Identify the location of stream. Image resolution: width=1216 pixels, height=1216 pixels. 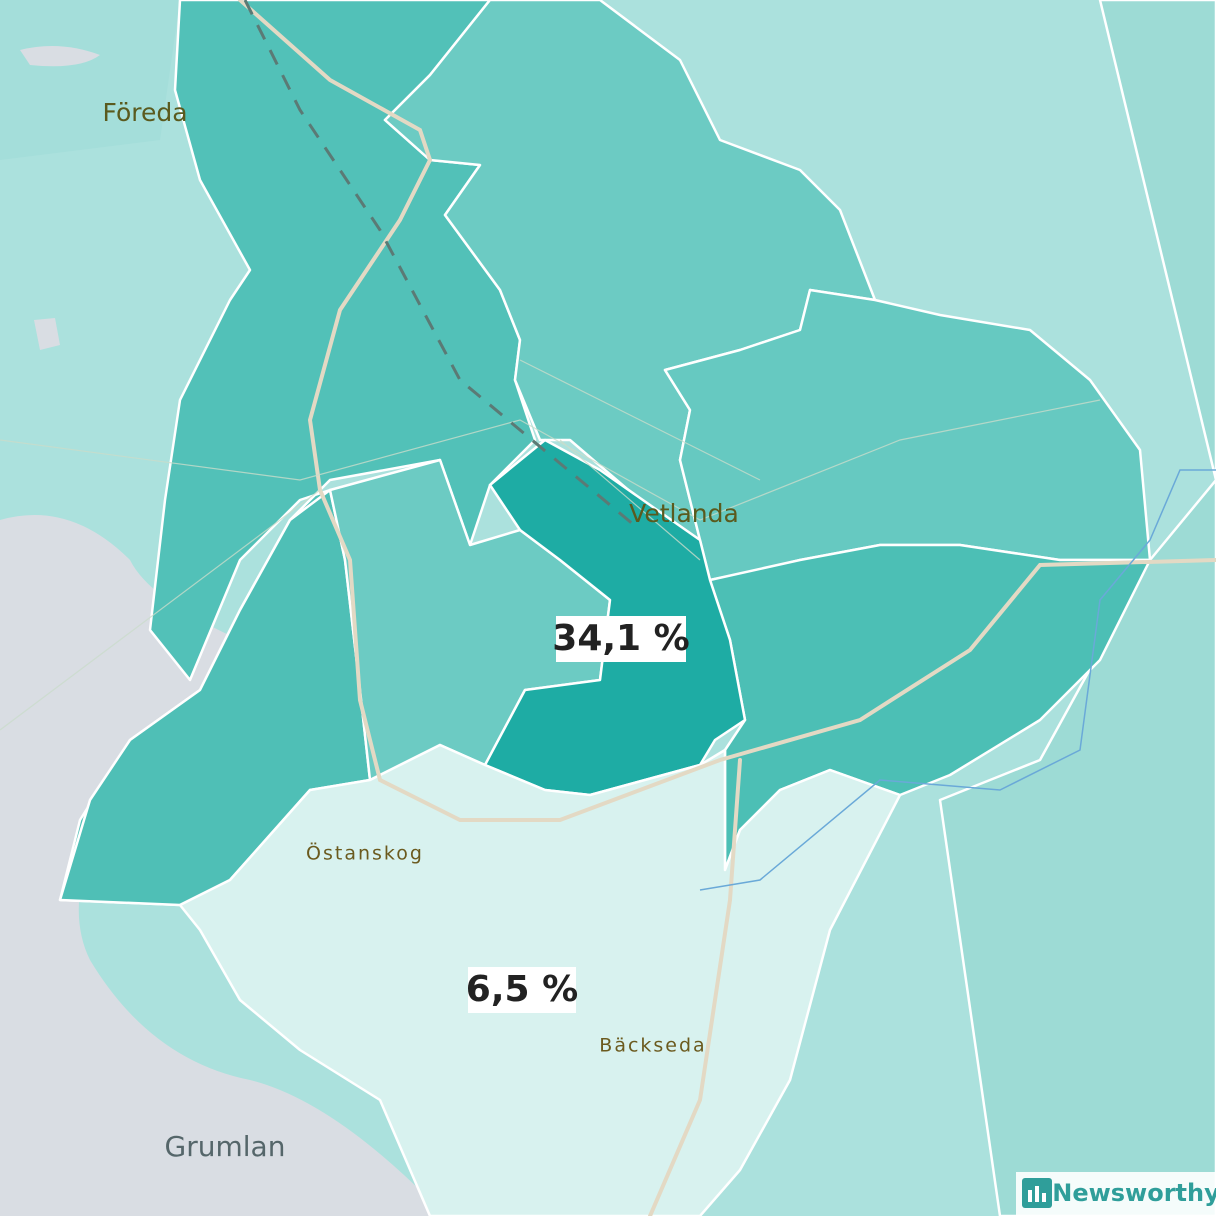
(957, 680).